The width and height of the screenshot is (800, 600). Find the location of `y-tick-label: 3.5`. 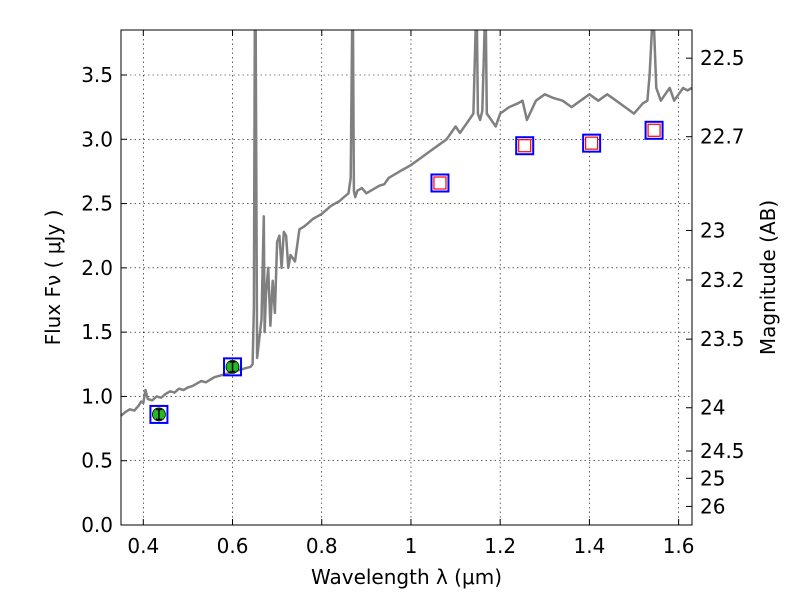

y-tick-label: 3.5 is located at coordinates (97, 75).